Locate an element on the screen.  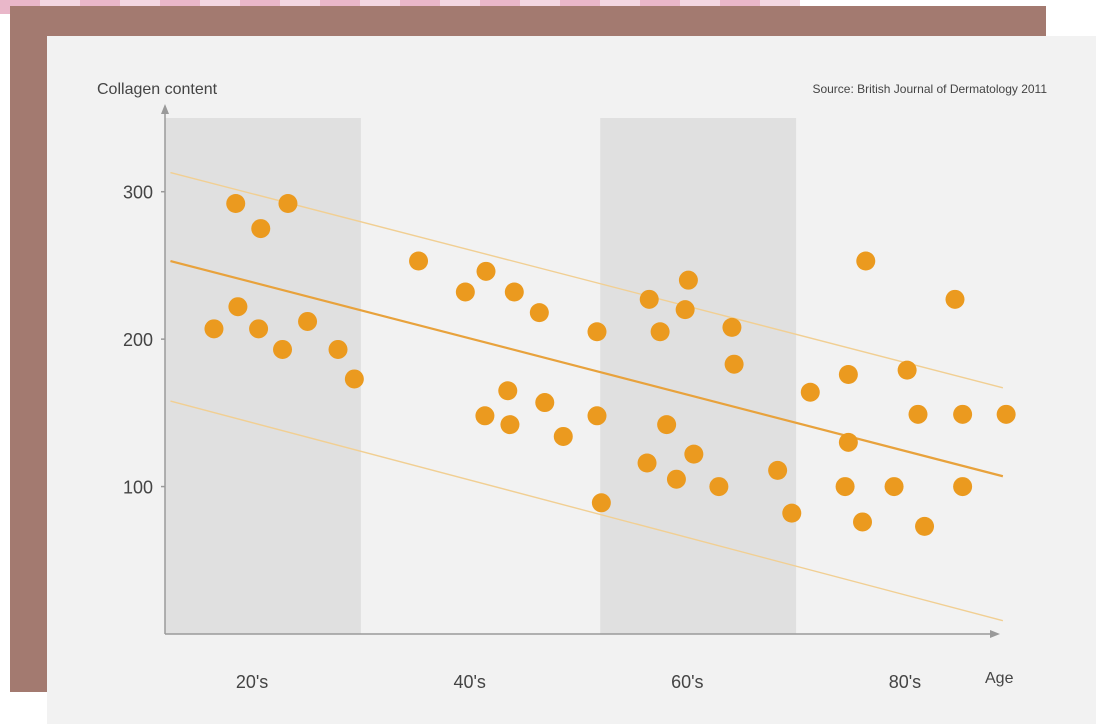
x-tick-label-20s: 20's is located at coordinates (252, 682).